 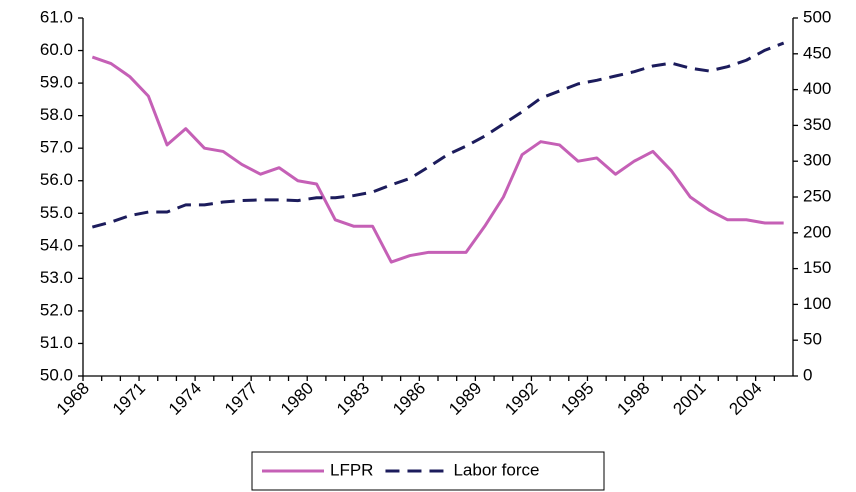 What do you see at coordinates (817, 88) in the screenshot?
I see `y2-tick-label: 400` at bounding box center [817, 88].